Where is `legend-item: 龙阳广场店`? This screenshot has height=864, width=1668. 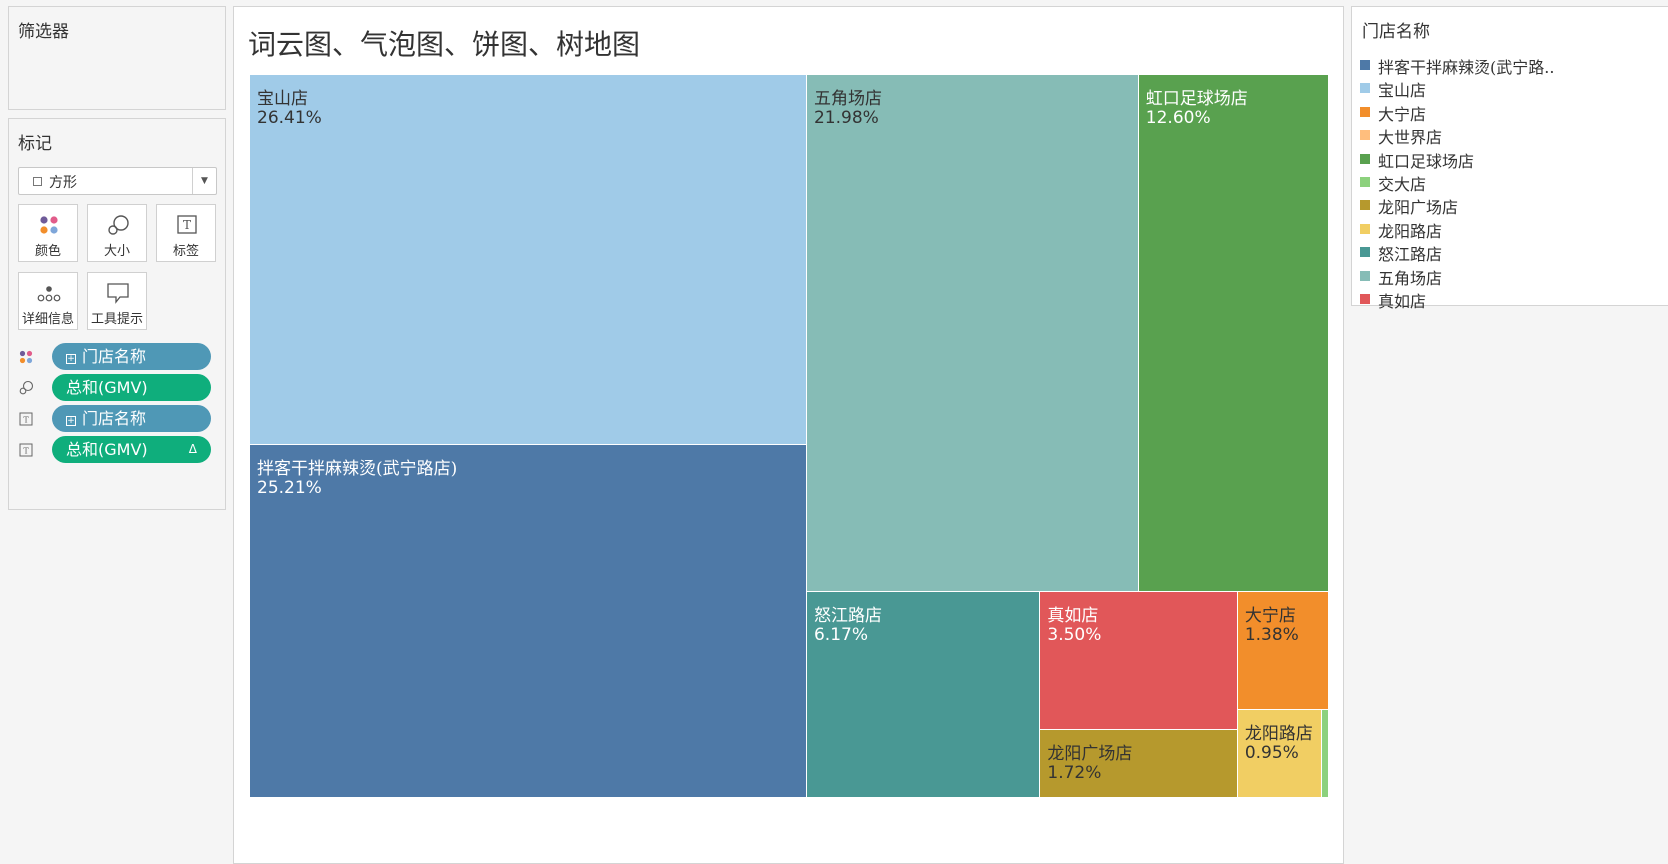 legend-item: 龙阳广场店 is located at coordinates (1514, 206).